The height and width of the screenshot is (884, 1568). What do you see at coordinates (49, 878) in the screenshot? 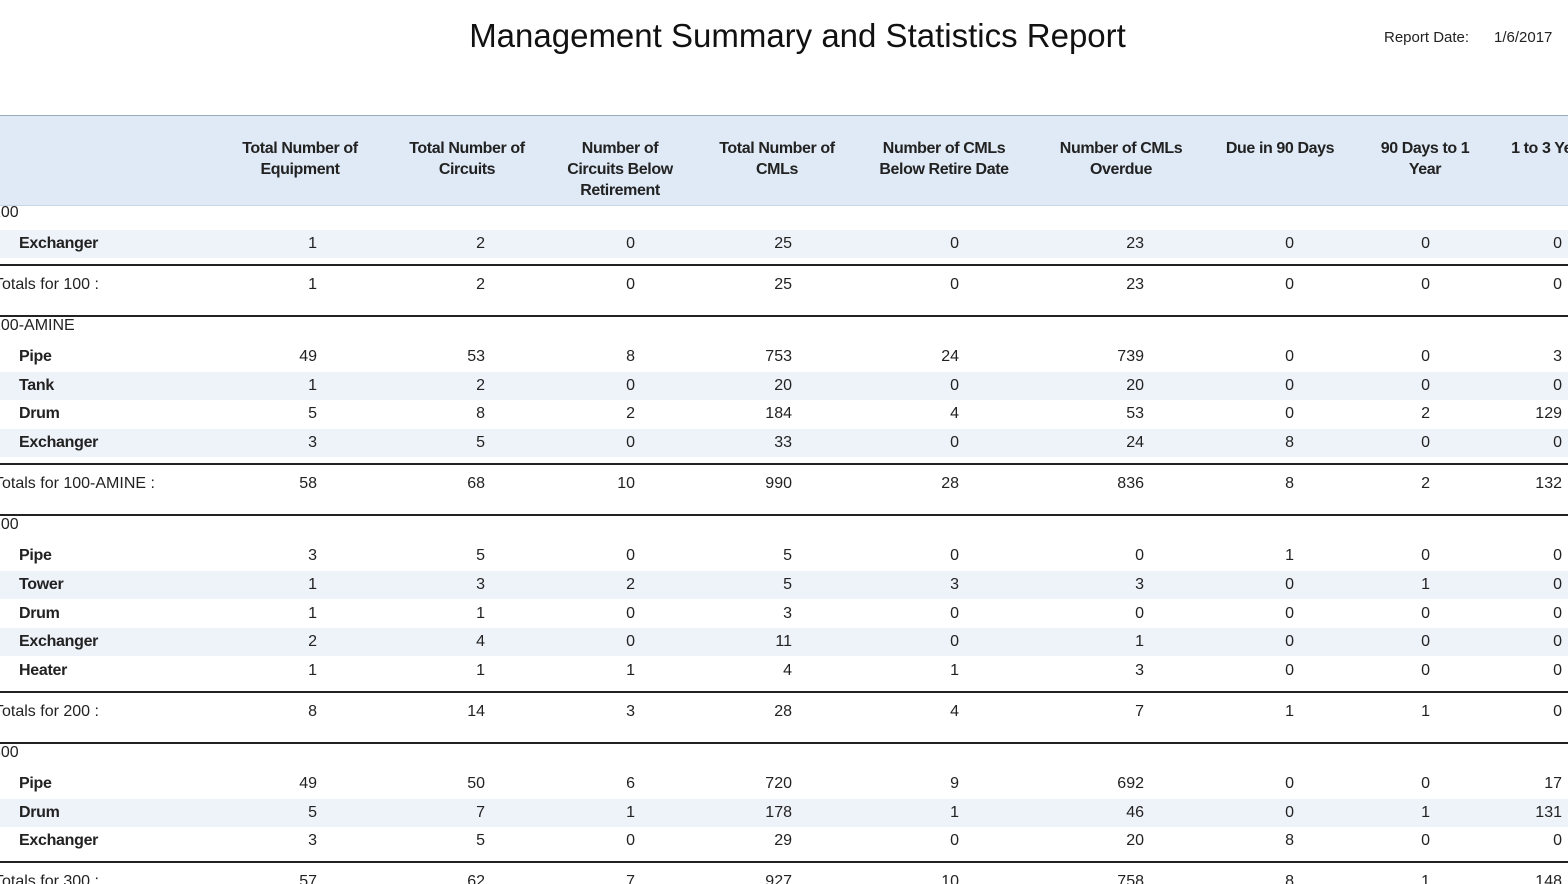
I see `totals-label: Totals for 300 :` at bounding box center [49, 878].